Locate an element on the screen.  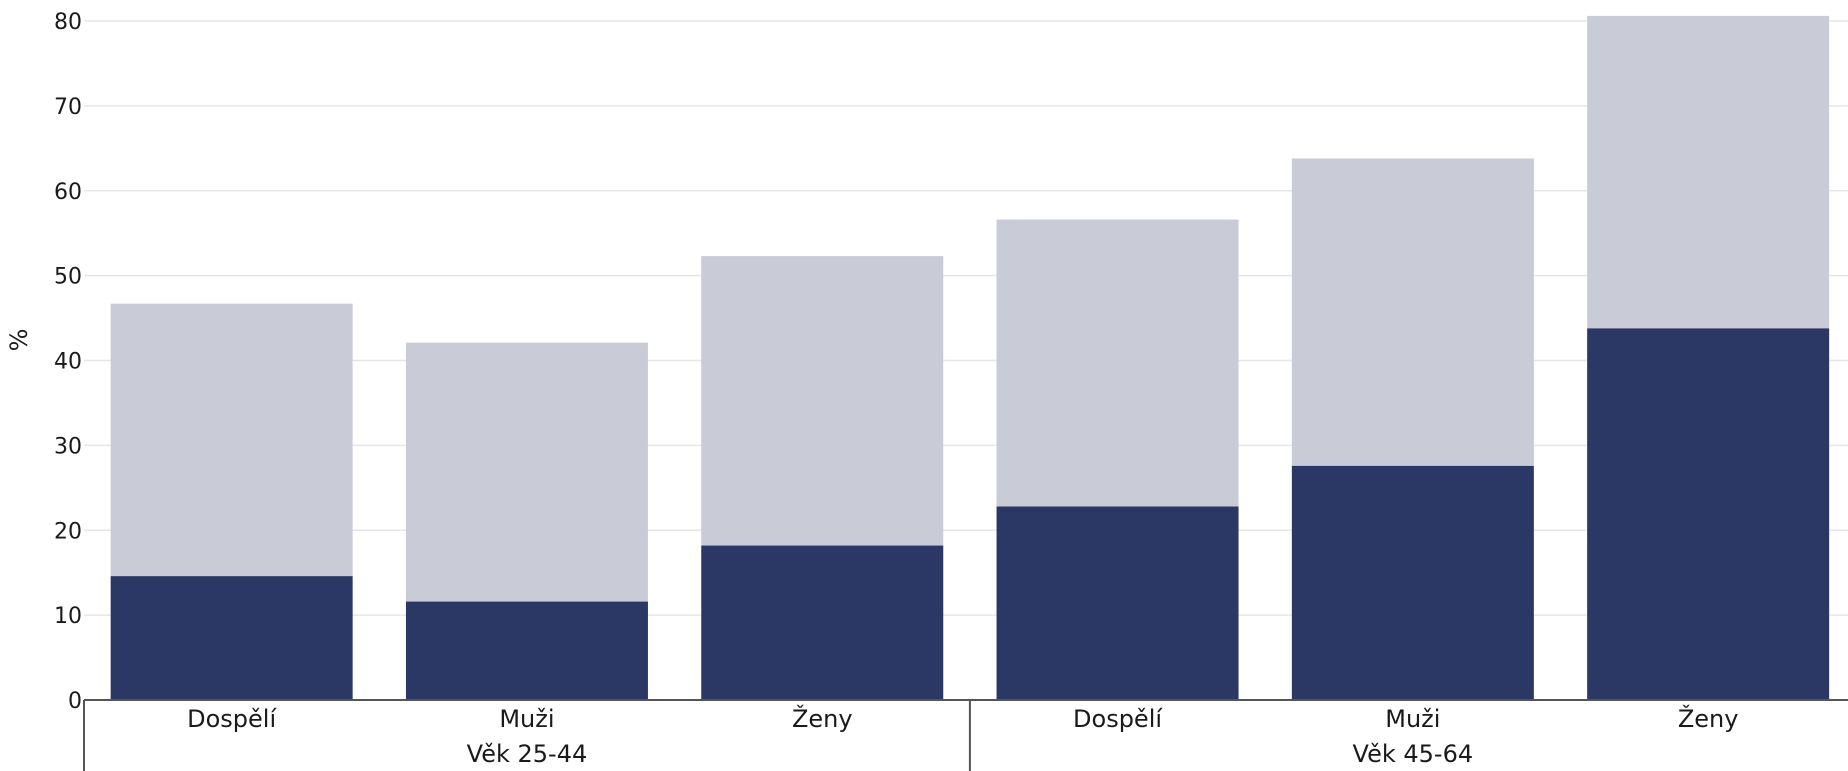
y-tick-label: 0 is located at coordinates (75, 701).